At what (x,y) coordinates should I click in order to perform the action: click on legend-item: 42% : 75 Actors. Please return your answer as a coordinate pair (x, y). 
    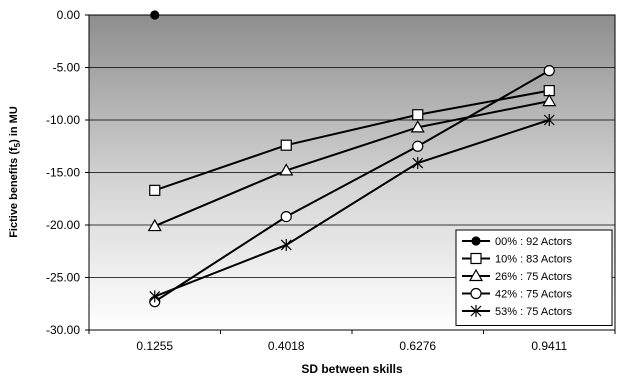
    Looking at the image, I should click on (517, 294).